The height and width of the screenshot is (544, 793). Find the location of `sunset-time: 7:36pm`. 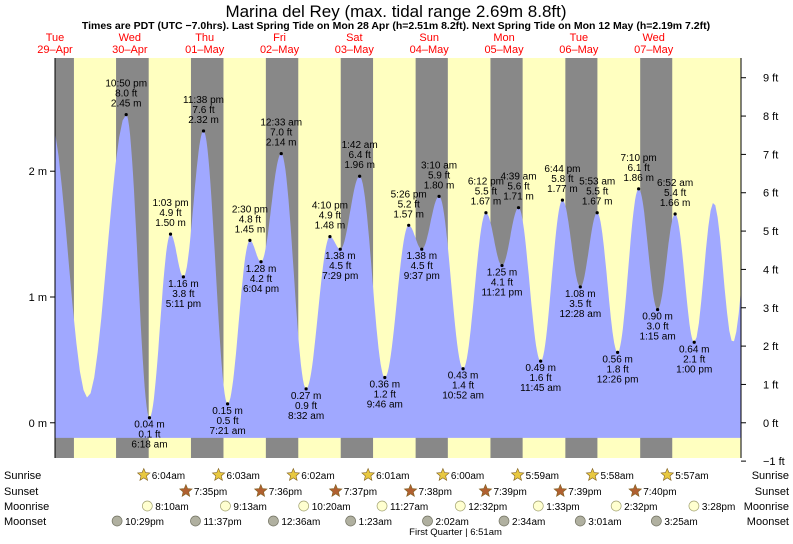

sunset-time: 7:36pm is located at coordinates (285, 492).